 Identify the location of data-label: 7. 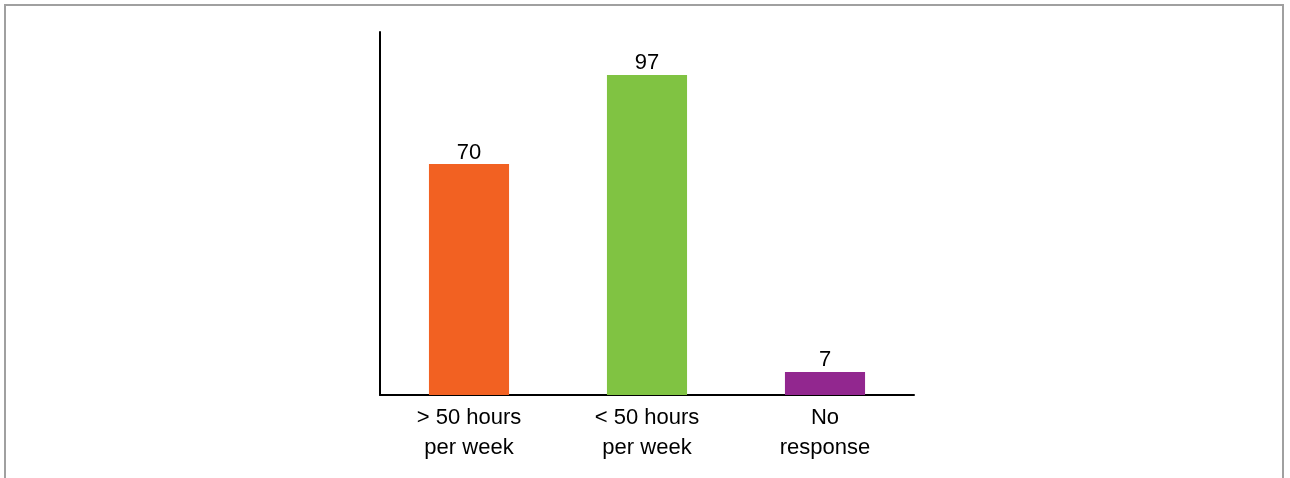
(825, 359).